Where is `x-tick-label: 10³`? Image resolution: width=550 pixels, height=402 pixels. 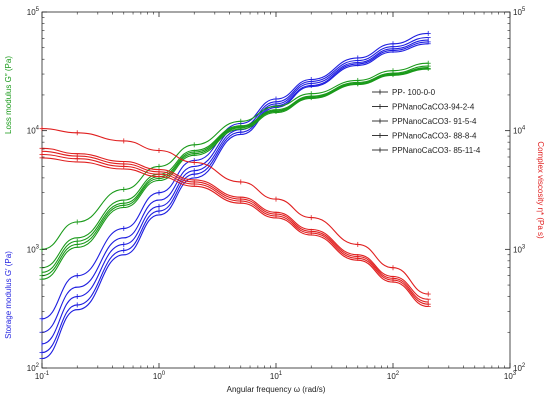 x-tick-label: 10³ is located at coordinates (510, 376).